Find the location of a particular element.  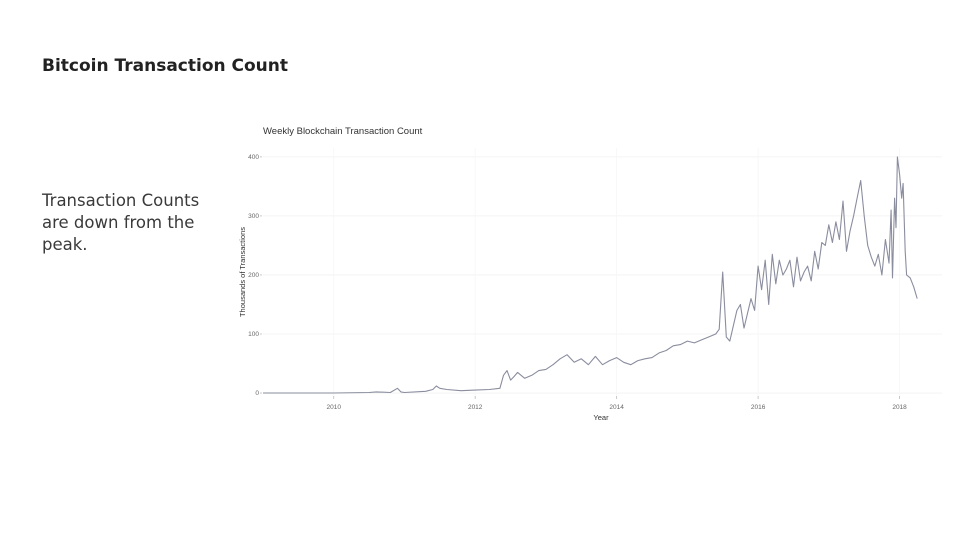

slide-title: Bitcoin Transaction Count is located at coordinates (165, 66).